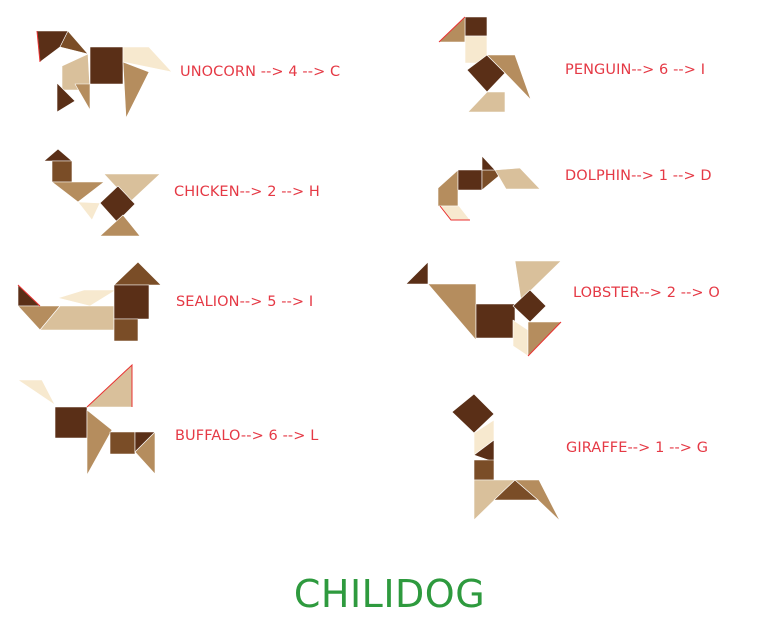 The image size is (779, 638). What do you see at coordinates (389, 594) in the screenshot?
I see `answer-word: CHILIDOG` at bounding box center [389, 594].